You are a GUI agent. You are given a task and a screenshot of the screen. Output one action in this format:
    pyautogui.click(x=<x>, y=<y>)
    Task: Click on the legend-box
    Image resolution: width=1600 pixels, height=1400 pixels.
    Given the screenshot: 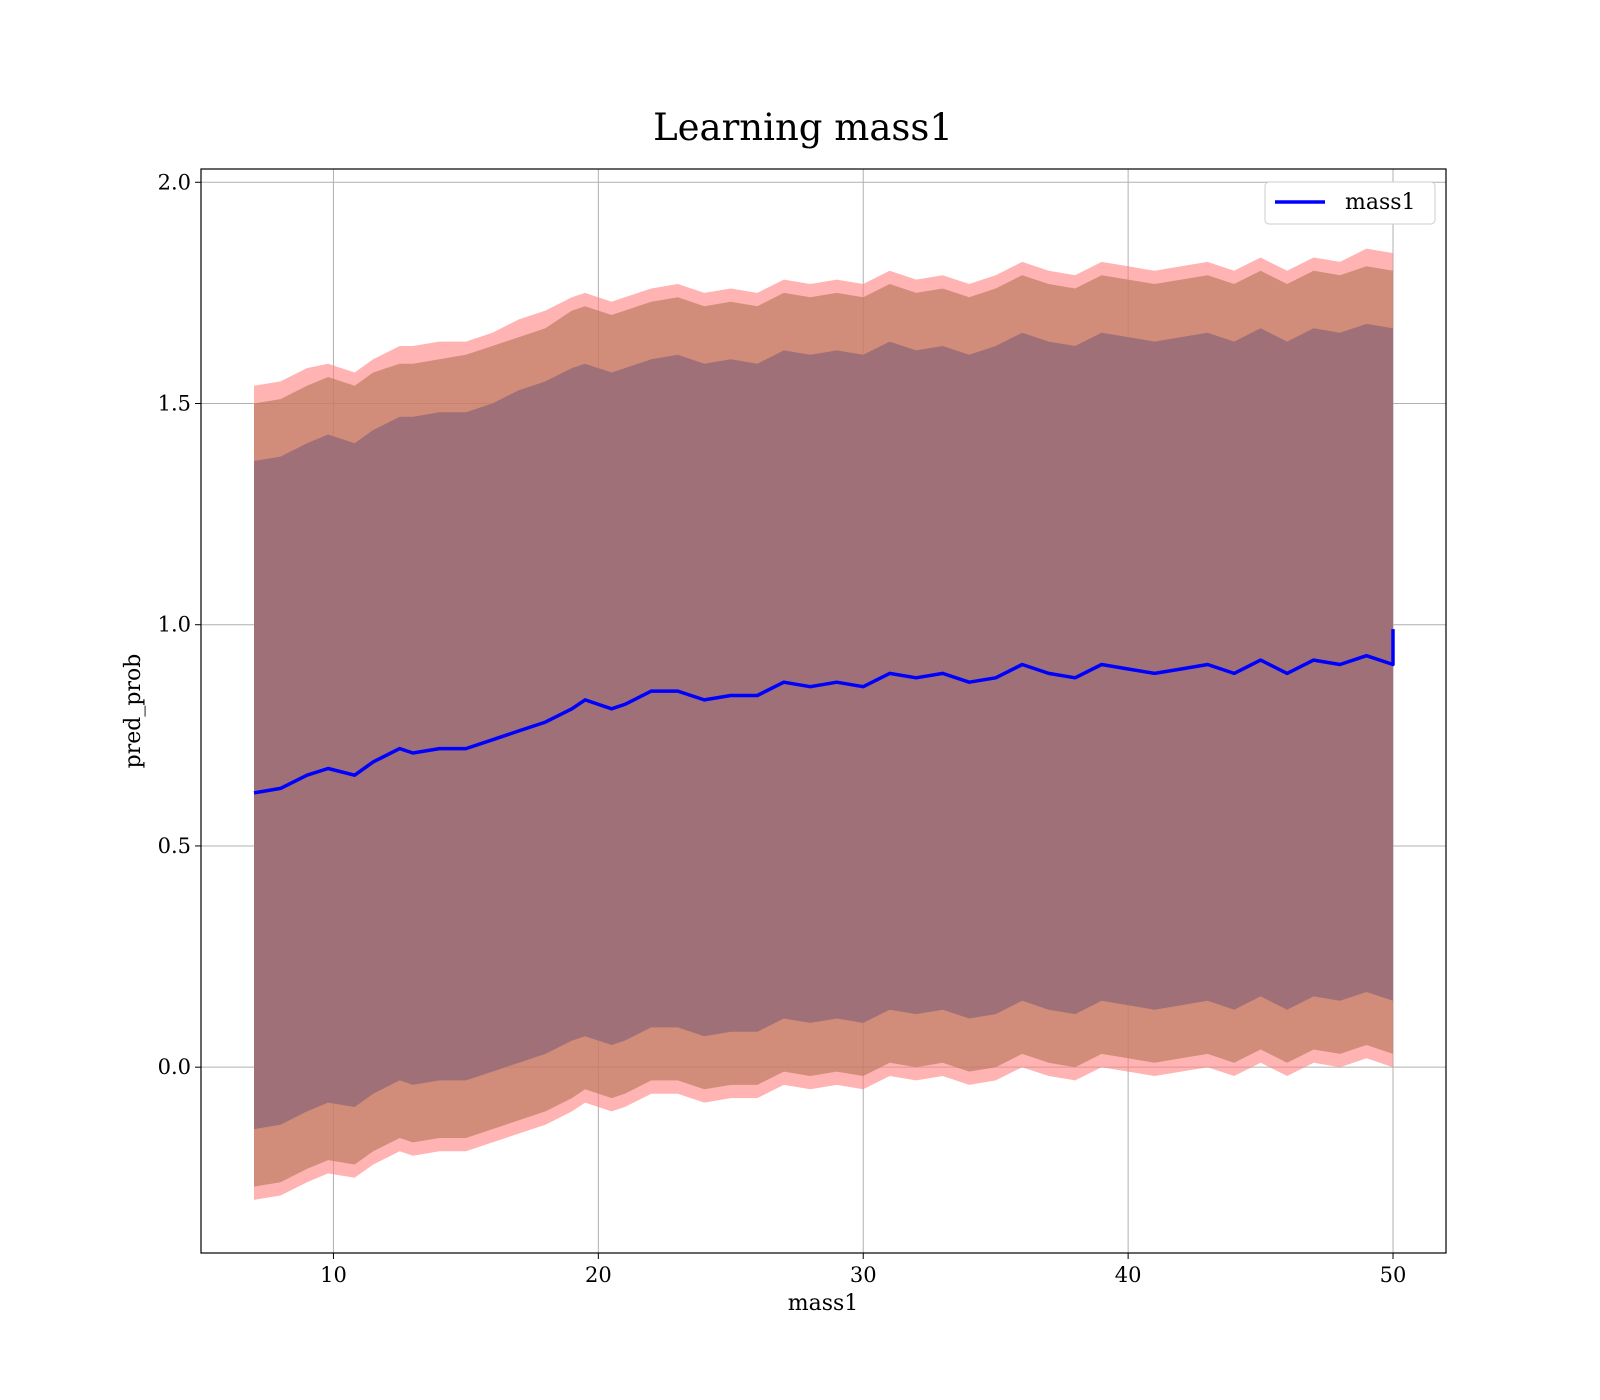 What is the action you would take?
    pyautogui.click(x=1350, y=203)
    